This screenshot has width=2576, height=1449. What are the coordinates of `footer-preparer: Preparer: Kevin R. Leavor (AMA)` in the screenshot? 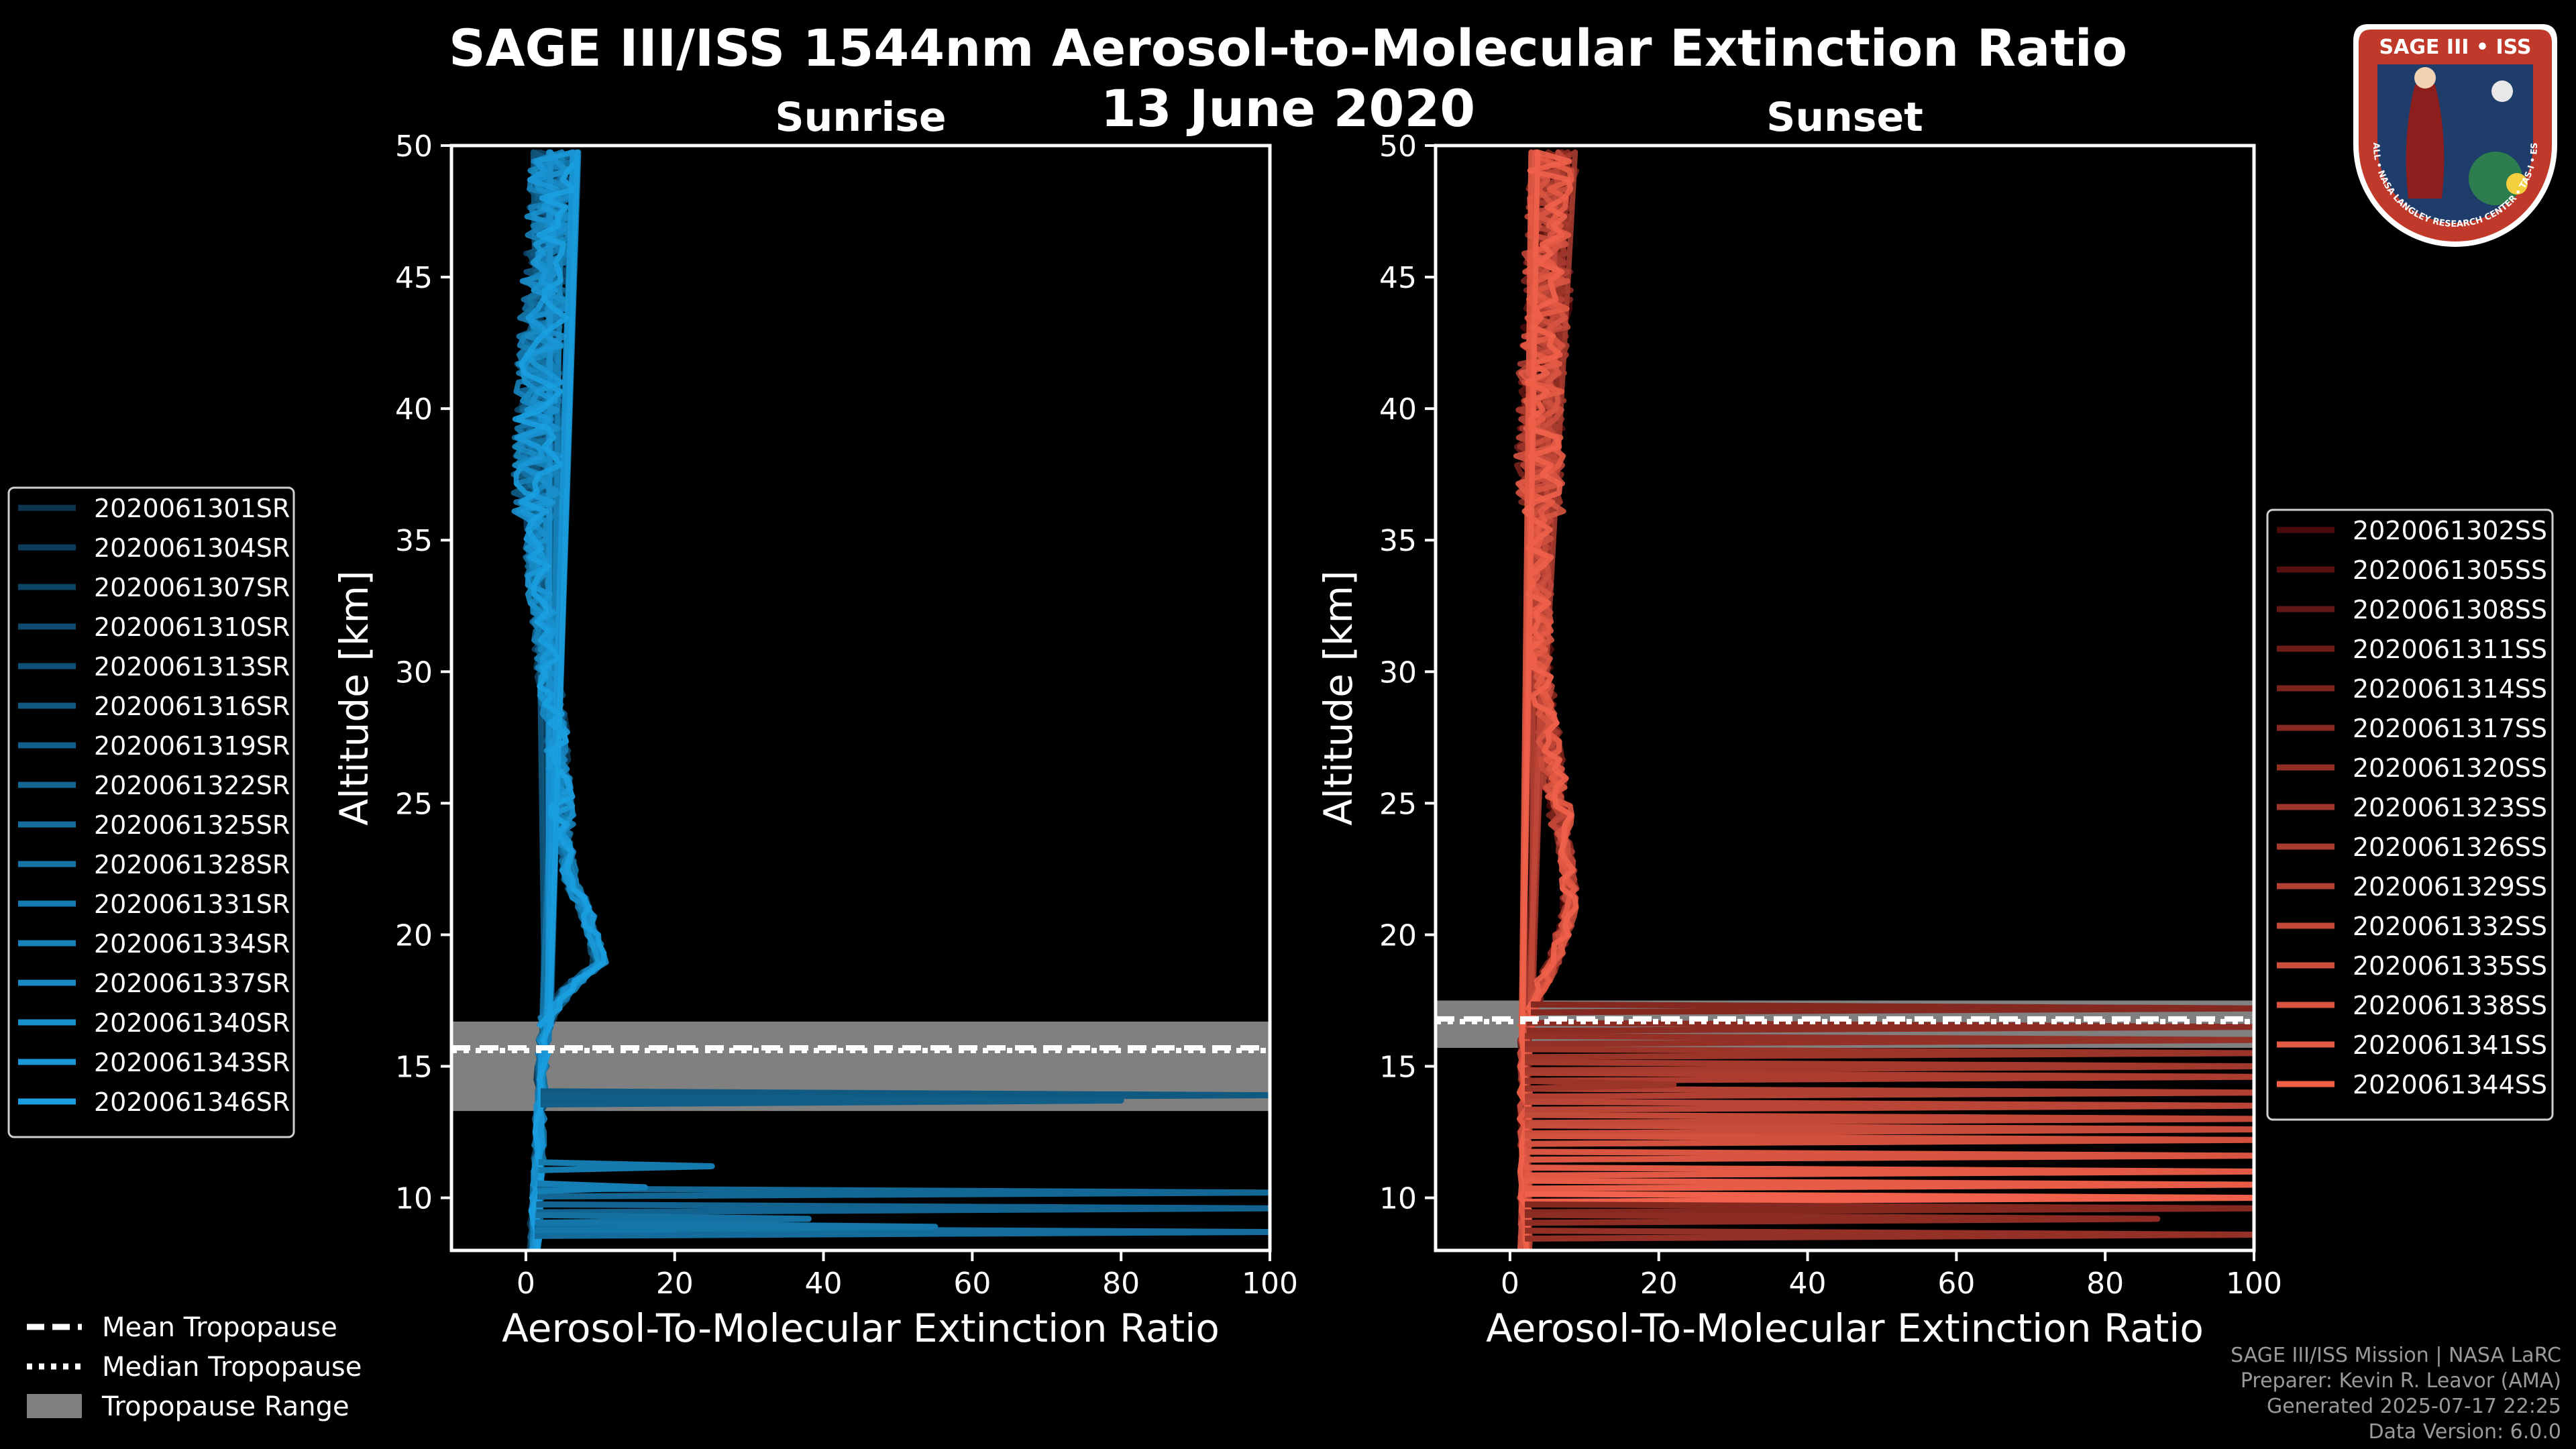 It's located at (2400, 1381).